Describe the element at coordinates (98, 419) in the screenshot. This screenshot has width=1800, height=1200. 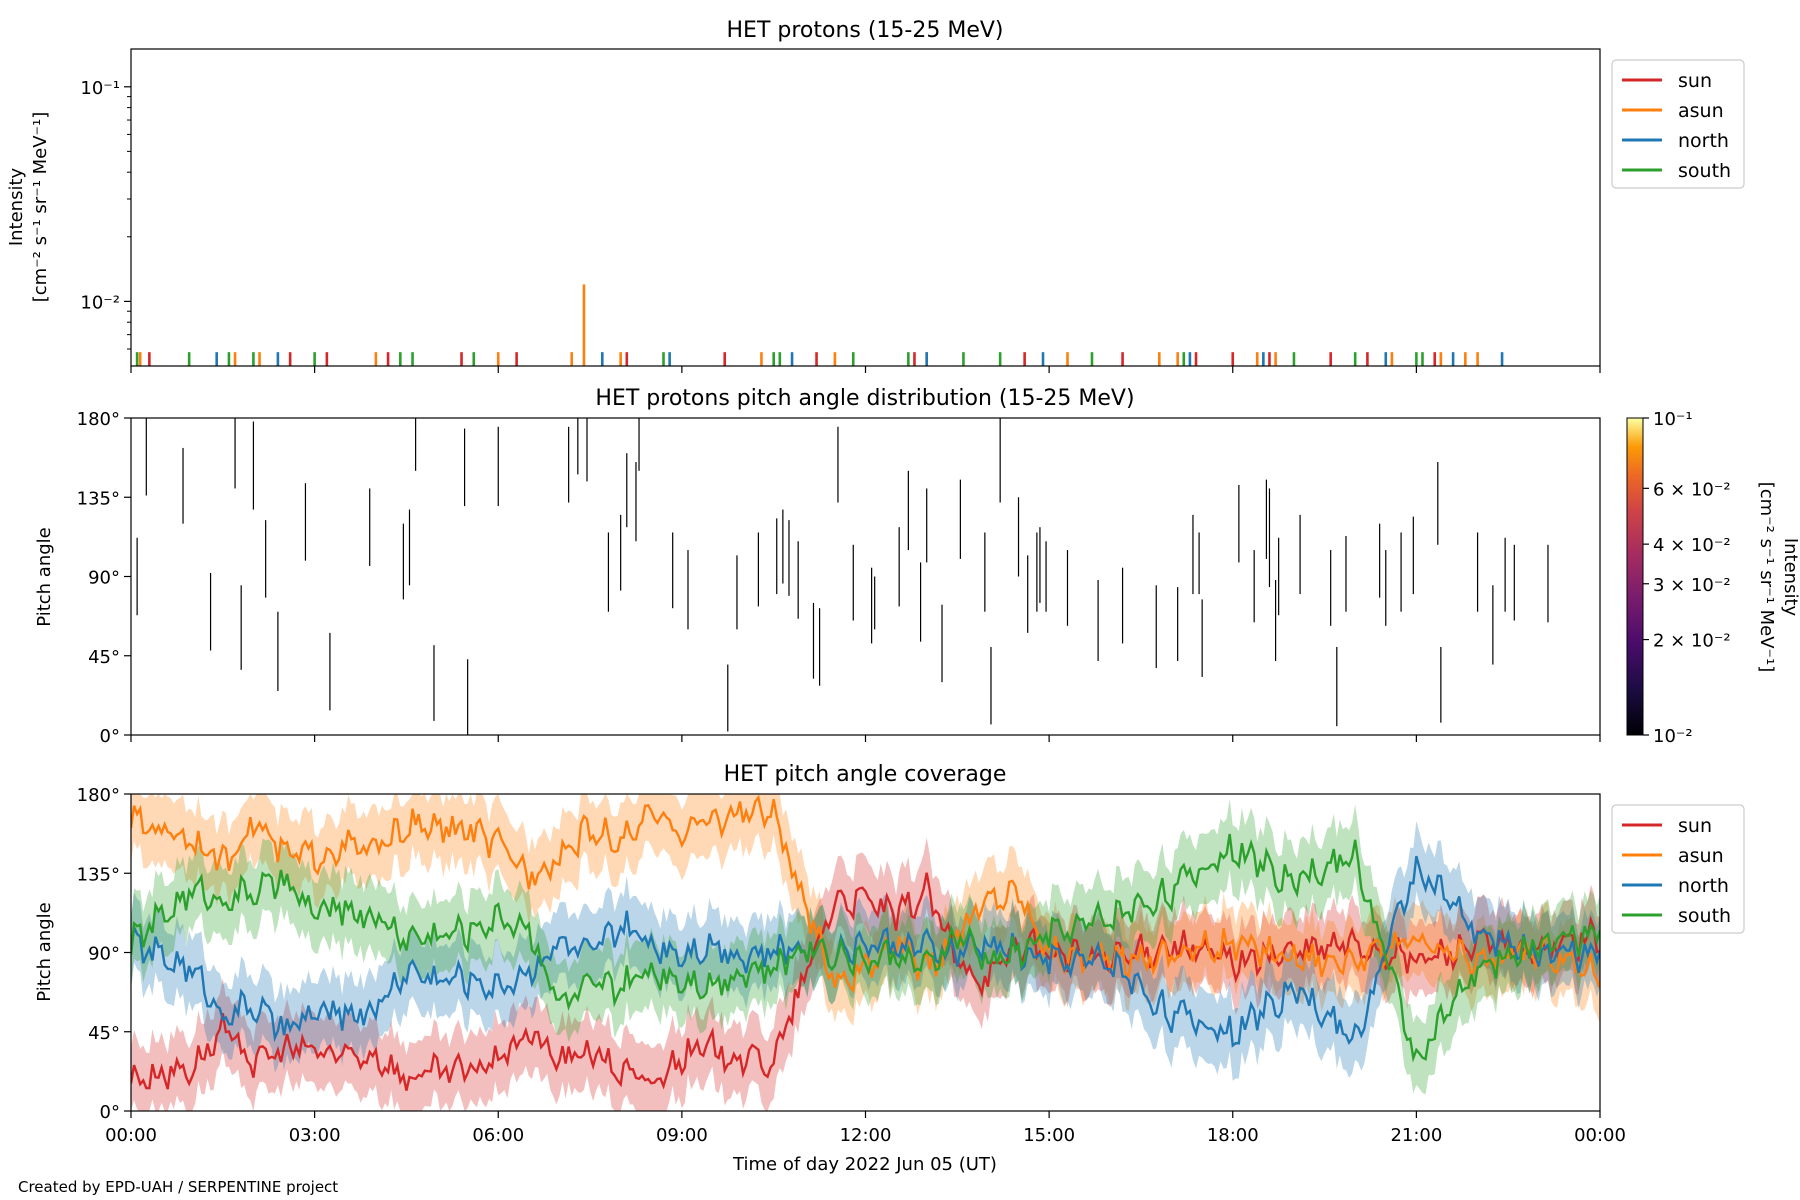
I see `pad-ytick-label: 180°` at that location.